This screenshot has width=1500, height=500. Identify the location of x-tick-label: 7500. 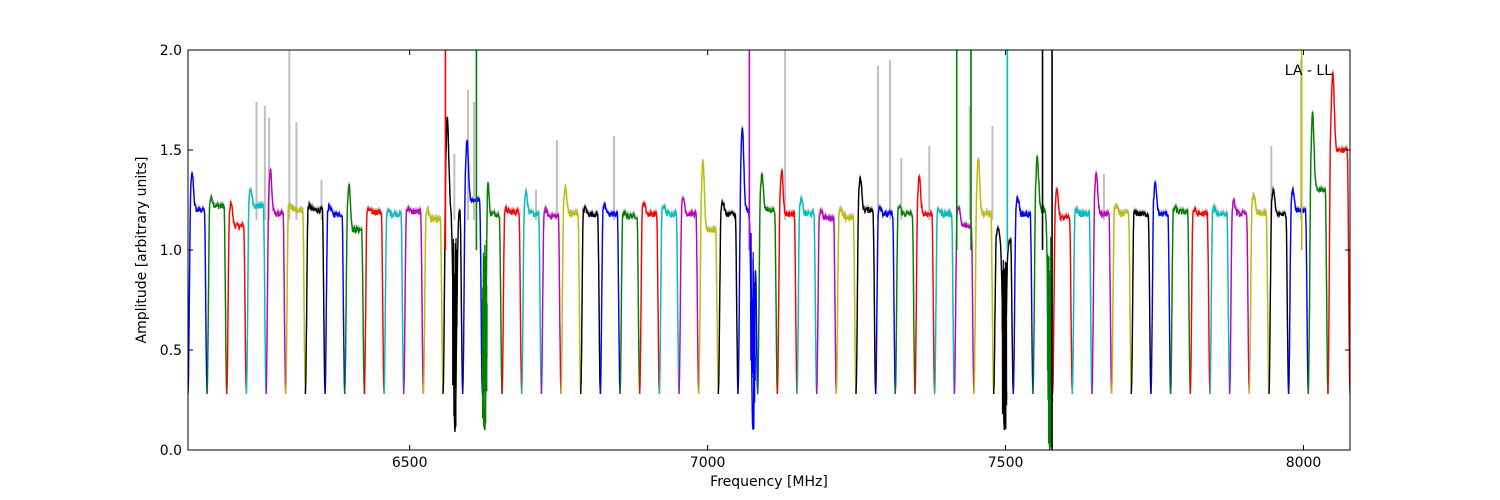
(1006, 463).